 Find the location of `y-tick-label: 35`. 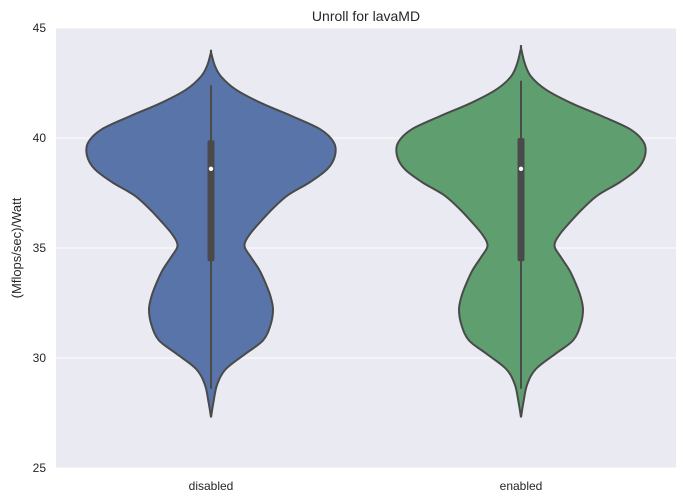

y-tick-label: 35 is located at coordinates (40, 248).